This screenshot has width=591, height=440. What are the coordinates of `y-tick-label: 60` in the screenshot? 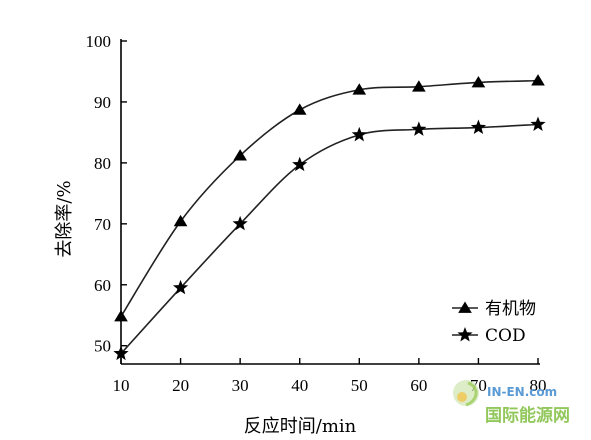 It's located at (102, 285).